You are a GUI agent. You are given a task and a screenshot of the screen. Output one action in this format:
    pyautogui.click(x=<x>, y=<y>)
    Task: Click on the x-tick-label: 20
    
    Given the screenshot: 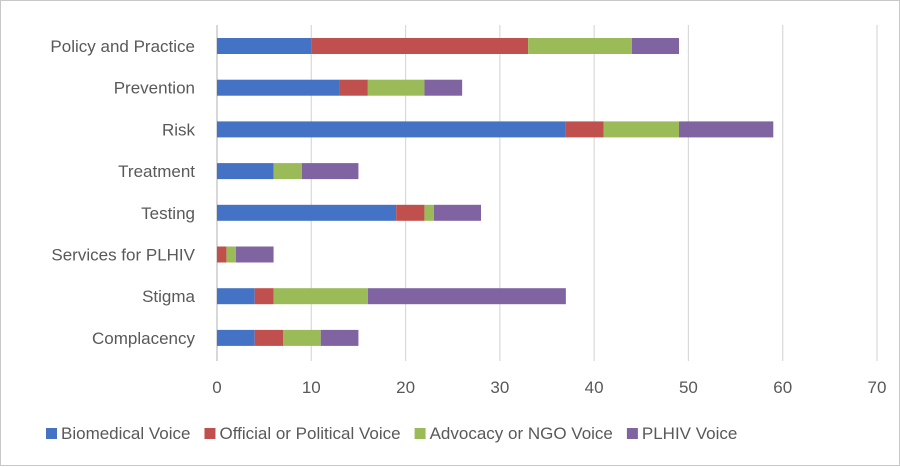 What is the action you would take?
    pyautogui.click(x=405, y=387)
    